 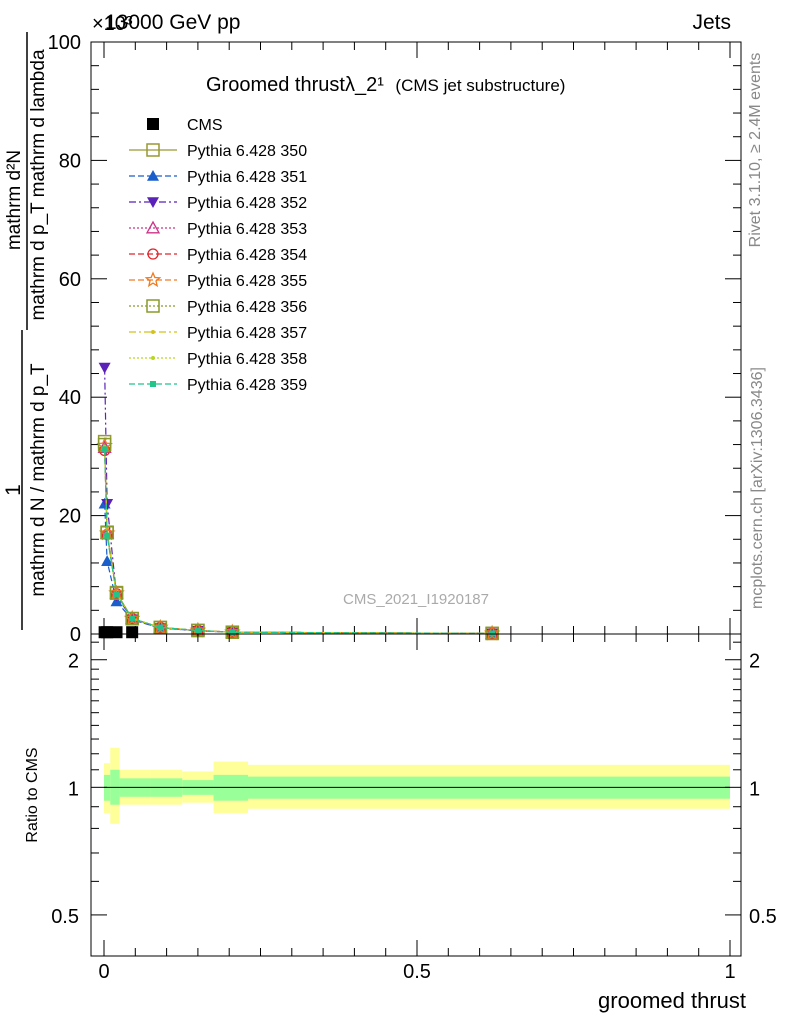 I want to click on ratio-y-tick-label: 1, so click(x=73, y=789).